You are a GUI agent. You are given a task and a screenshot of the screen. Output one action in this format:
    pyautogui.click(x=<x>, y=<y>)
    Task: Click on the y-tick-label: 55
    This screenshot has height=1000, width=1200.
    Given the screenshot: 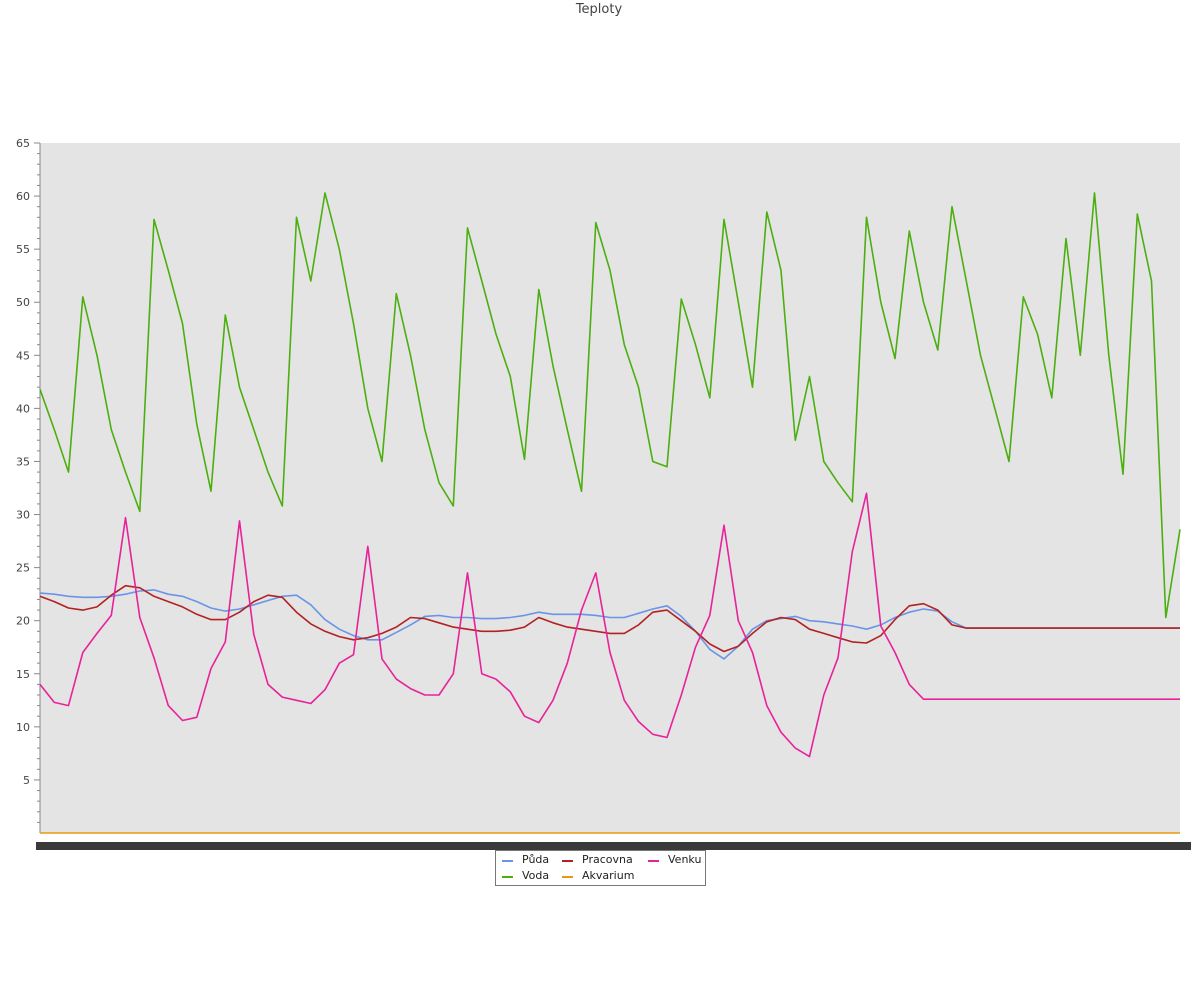 What is the action you would take?
    pyautogui.click(x=23, y=249)
    